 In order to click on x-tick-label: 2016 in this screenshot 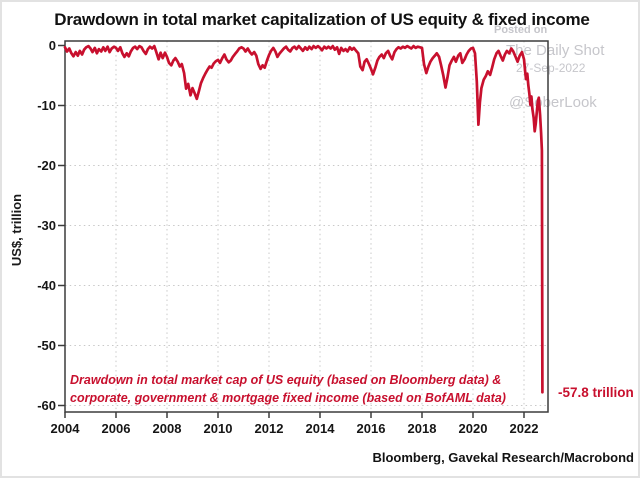, I will do `click(371, 428)`.